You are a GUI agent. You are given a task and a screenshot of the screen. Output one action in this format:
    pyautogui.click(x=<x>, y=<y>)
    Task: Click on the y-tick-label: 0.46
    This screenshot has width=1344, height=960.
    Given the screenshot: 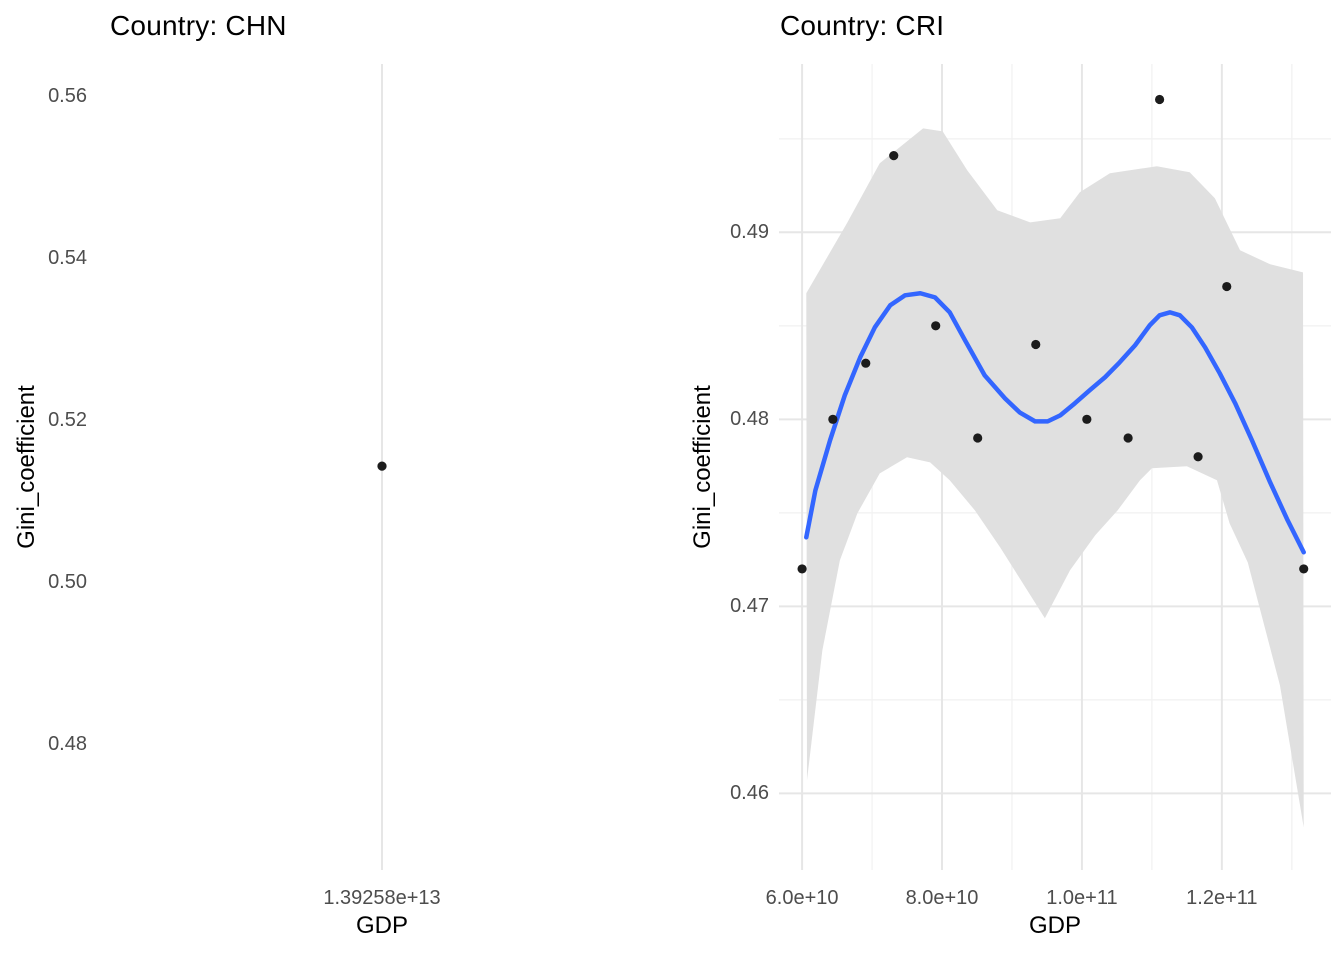 What is the action you would take?
    pyautogui.click(x=749, y=793)
    